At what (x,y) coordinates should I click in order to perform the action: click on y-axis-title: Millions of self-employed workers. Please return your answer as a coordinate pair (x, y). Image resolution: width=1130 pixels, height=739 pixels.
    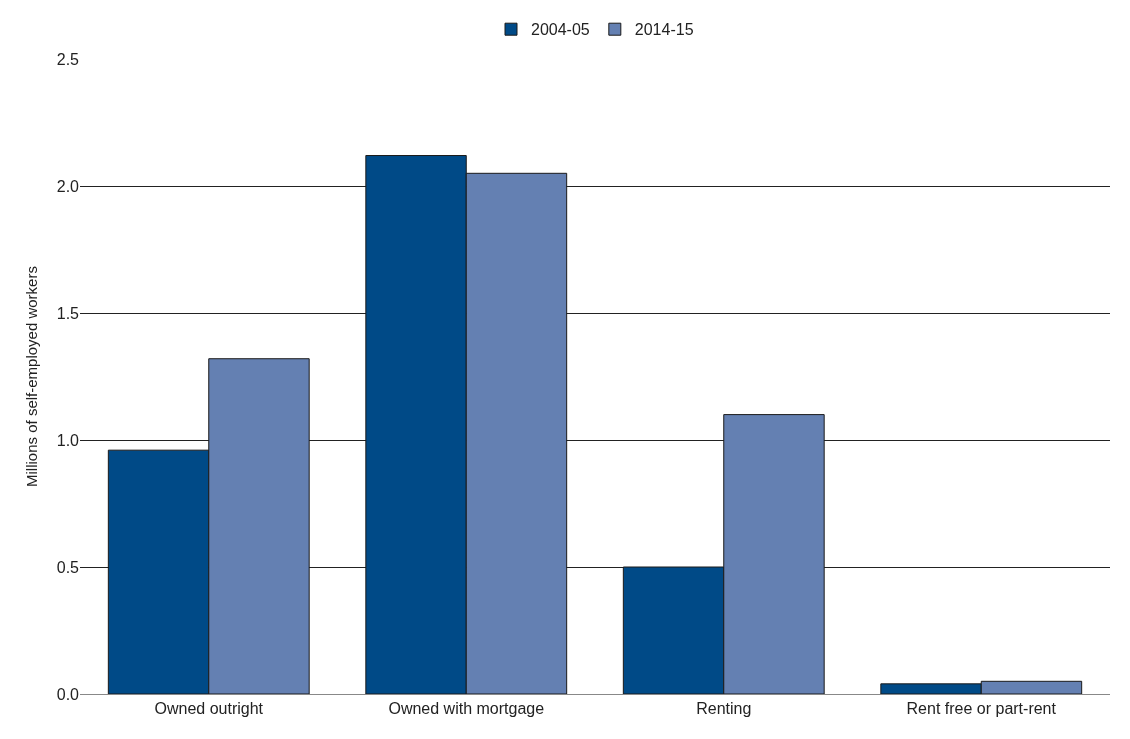
    Looking at the image, I should click on (31, 376).